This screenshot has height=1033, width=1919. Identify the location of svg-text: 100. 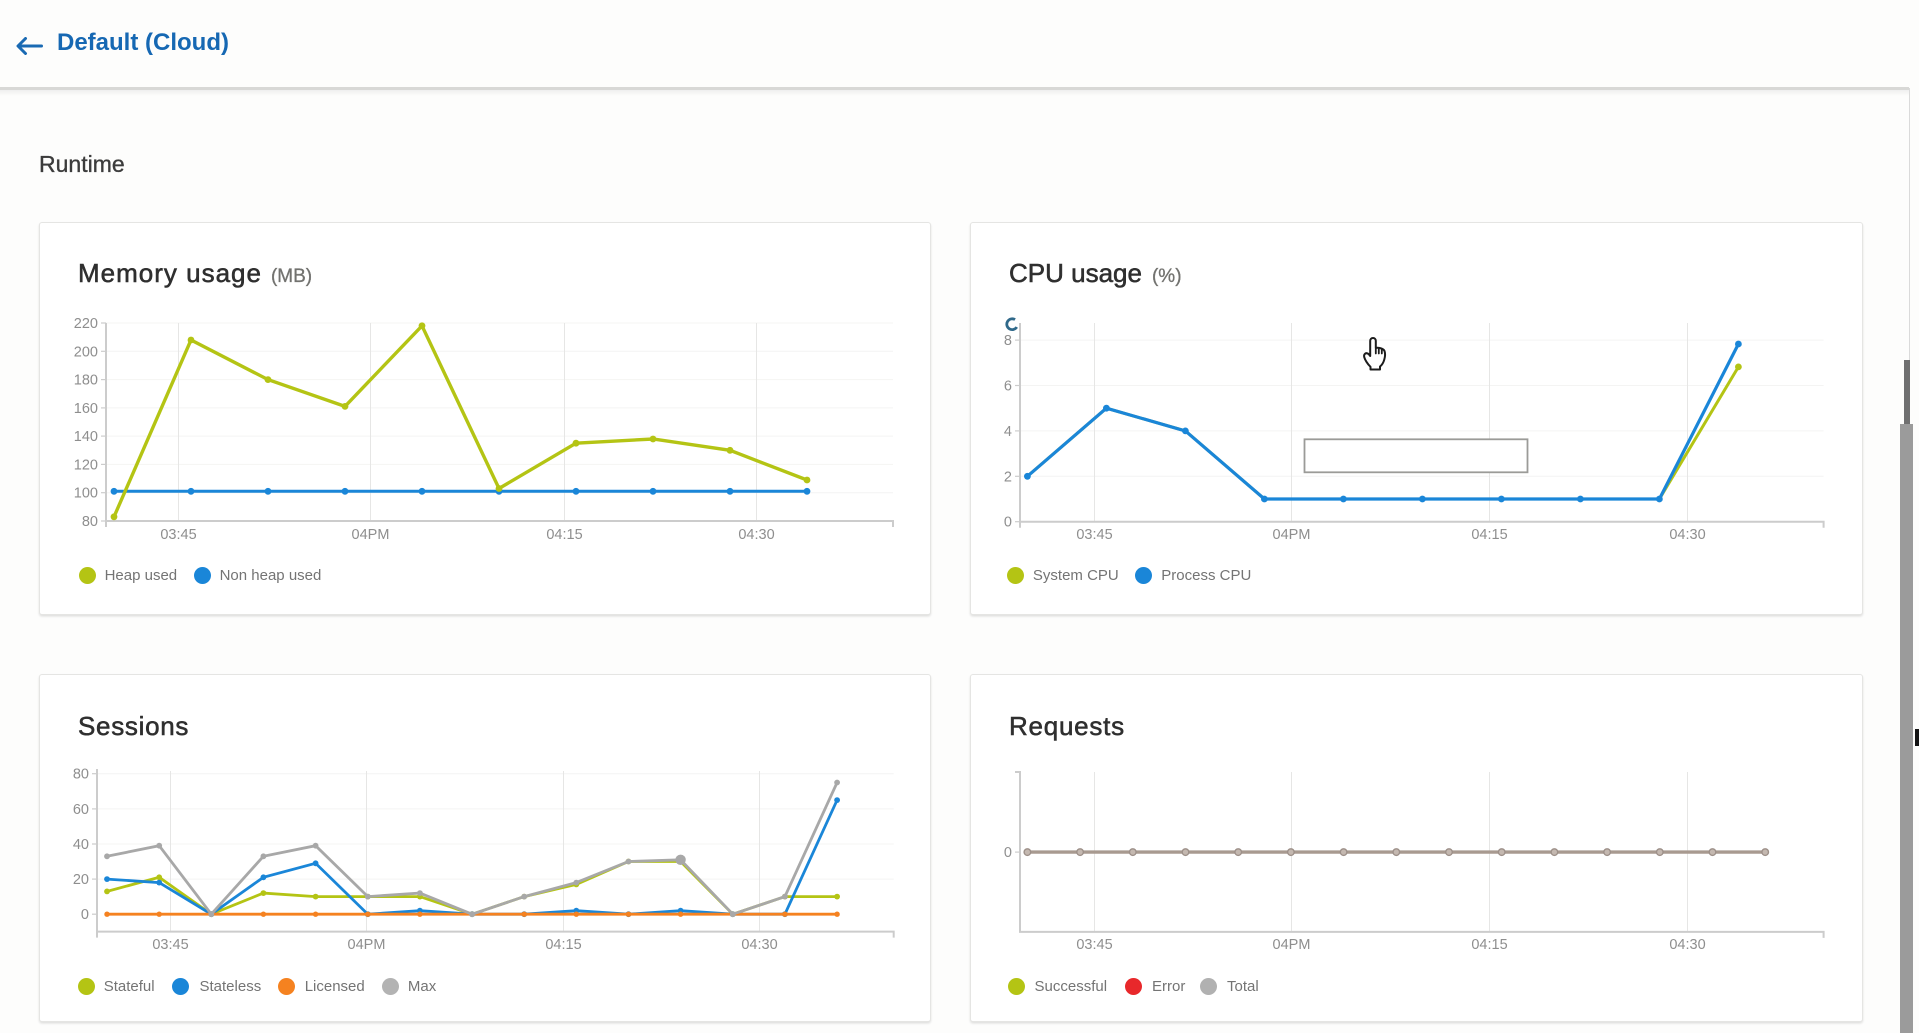
(86, 494).